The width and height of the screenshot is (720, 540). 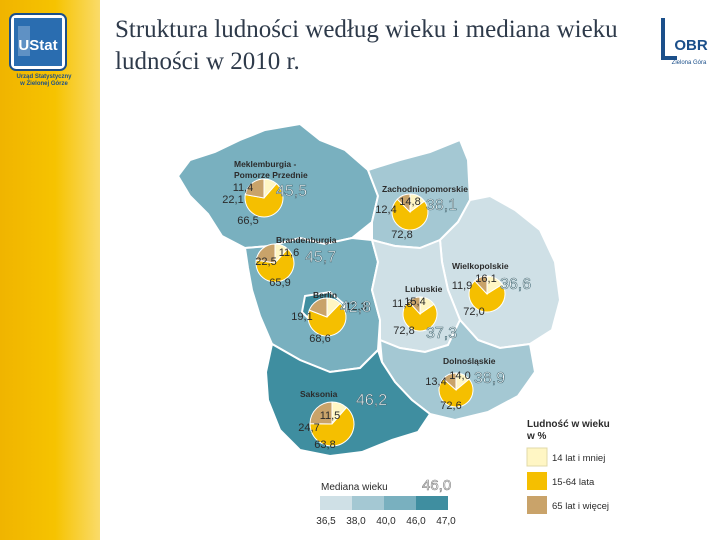 I want to click on median-saksonia: 46,2, so click(x=371, y=400).